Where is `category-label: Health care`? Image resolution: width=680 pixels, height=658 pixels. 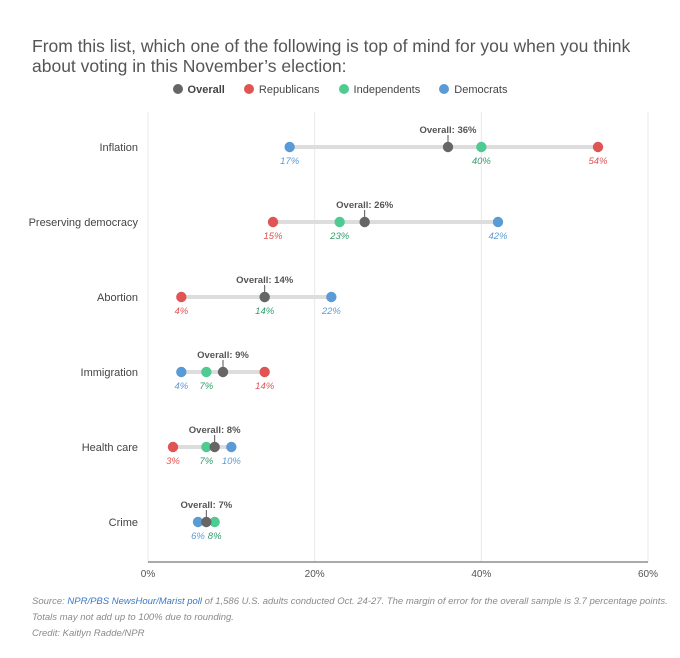 category-label: Health care is located at coordinates (110, 448).